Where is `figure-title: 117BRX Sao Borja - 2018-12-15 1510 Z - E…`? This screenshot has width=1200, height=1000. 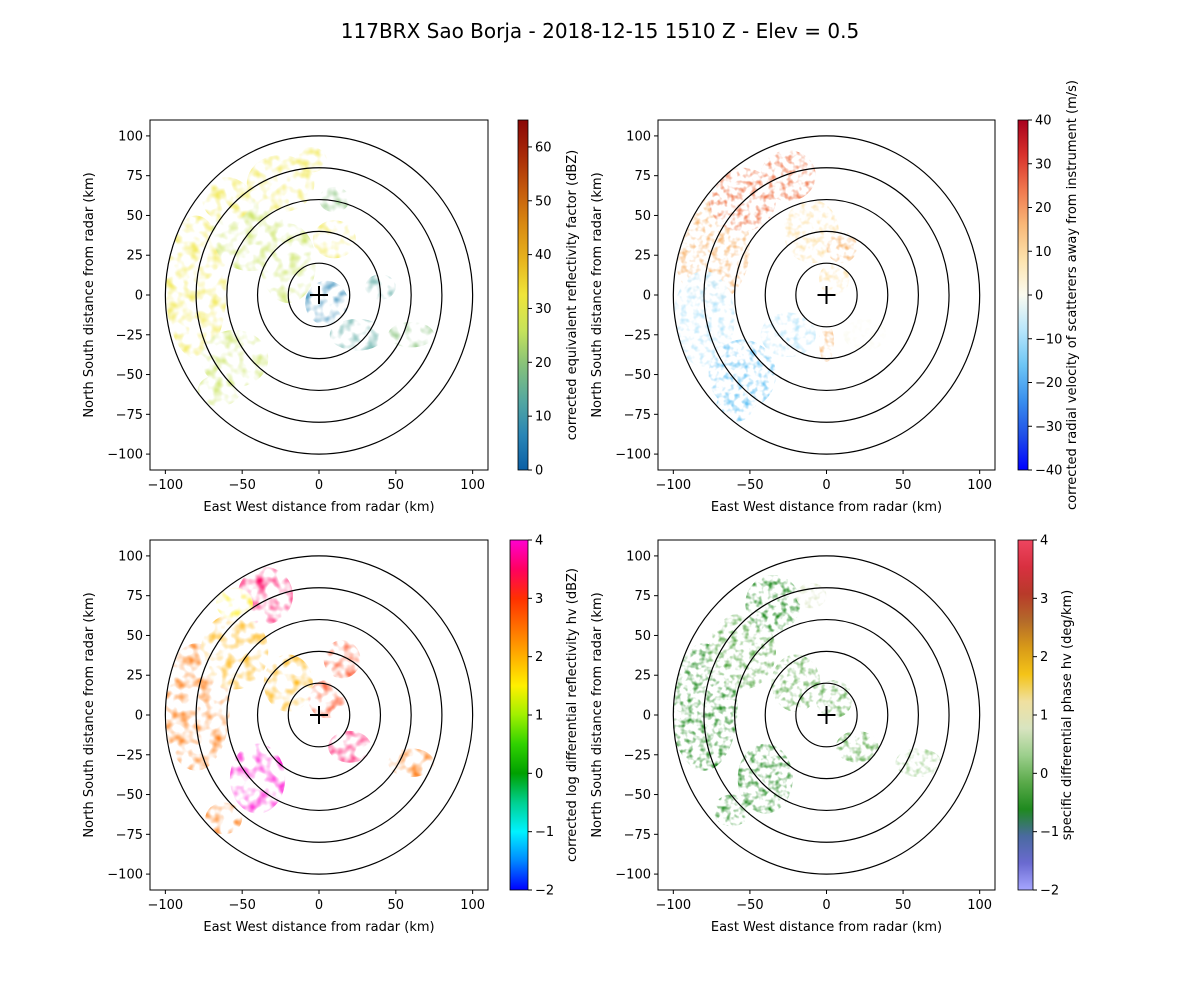 figure-title: 117BRX Sao Borja - 2018-12-15 1510 Z - E… is located at coordinates (600, 31).